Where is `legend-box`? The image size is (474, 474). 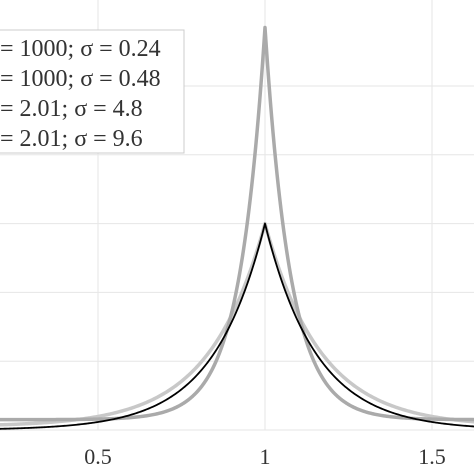
legend-box is located at coordinates (92, 91).